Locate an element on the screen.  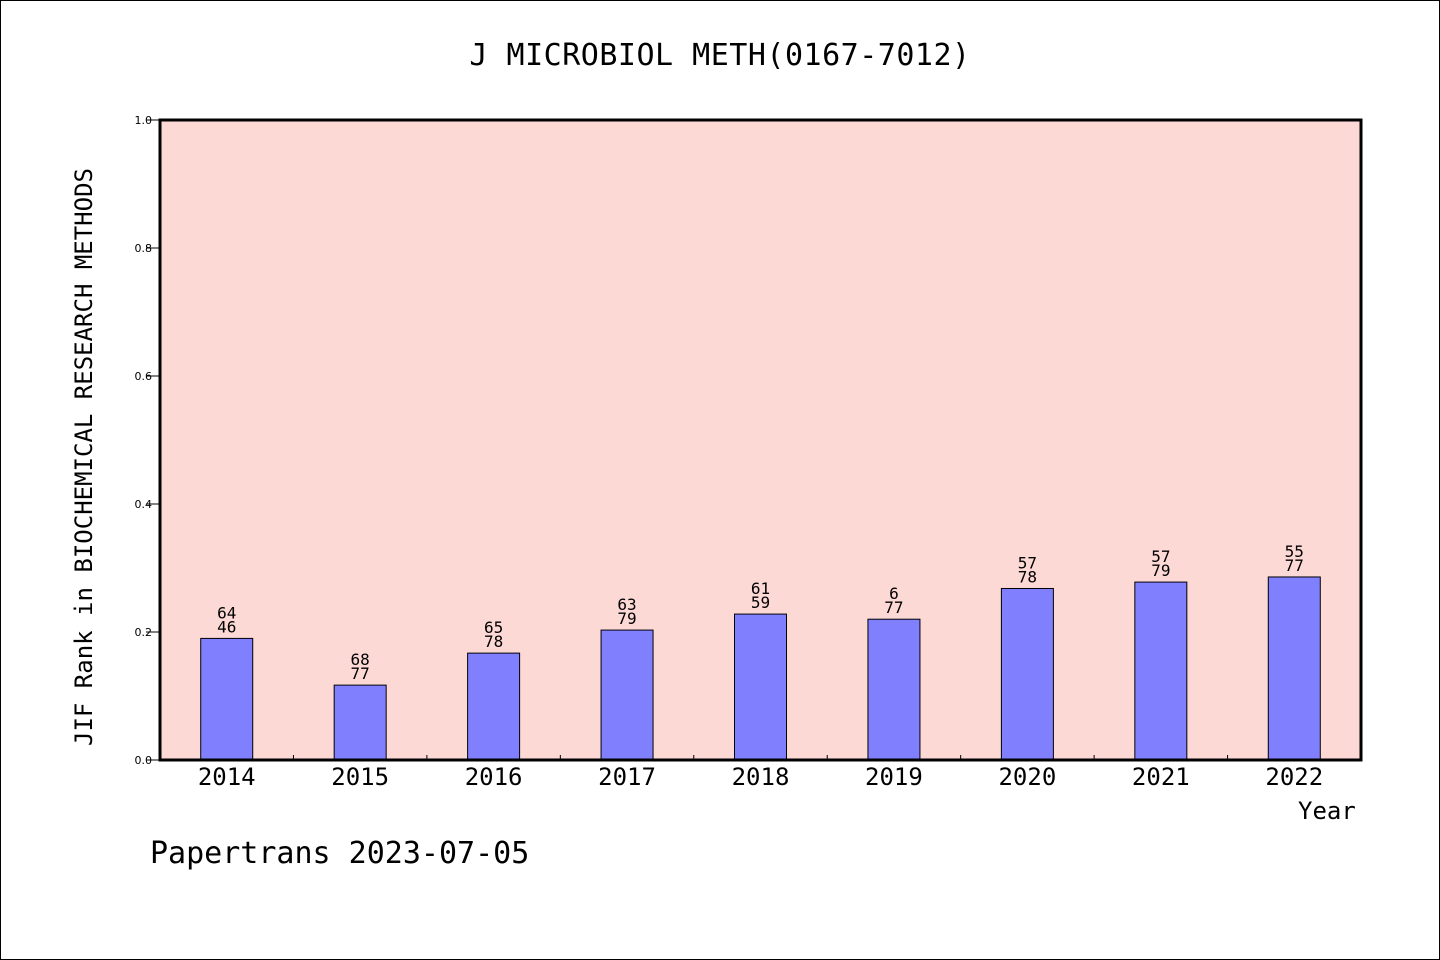
y-tick-label: 0.4 is located at coordinates (144, 504).